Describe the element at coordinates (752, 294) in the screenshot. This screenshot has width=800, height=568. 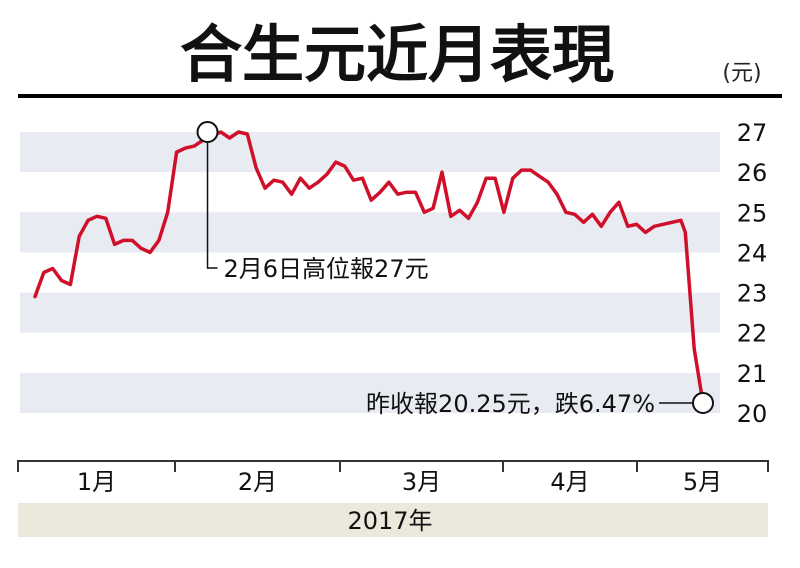
I see `y-tick-label: 23` at that location.